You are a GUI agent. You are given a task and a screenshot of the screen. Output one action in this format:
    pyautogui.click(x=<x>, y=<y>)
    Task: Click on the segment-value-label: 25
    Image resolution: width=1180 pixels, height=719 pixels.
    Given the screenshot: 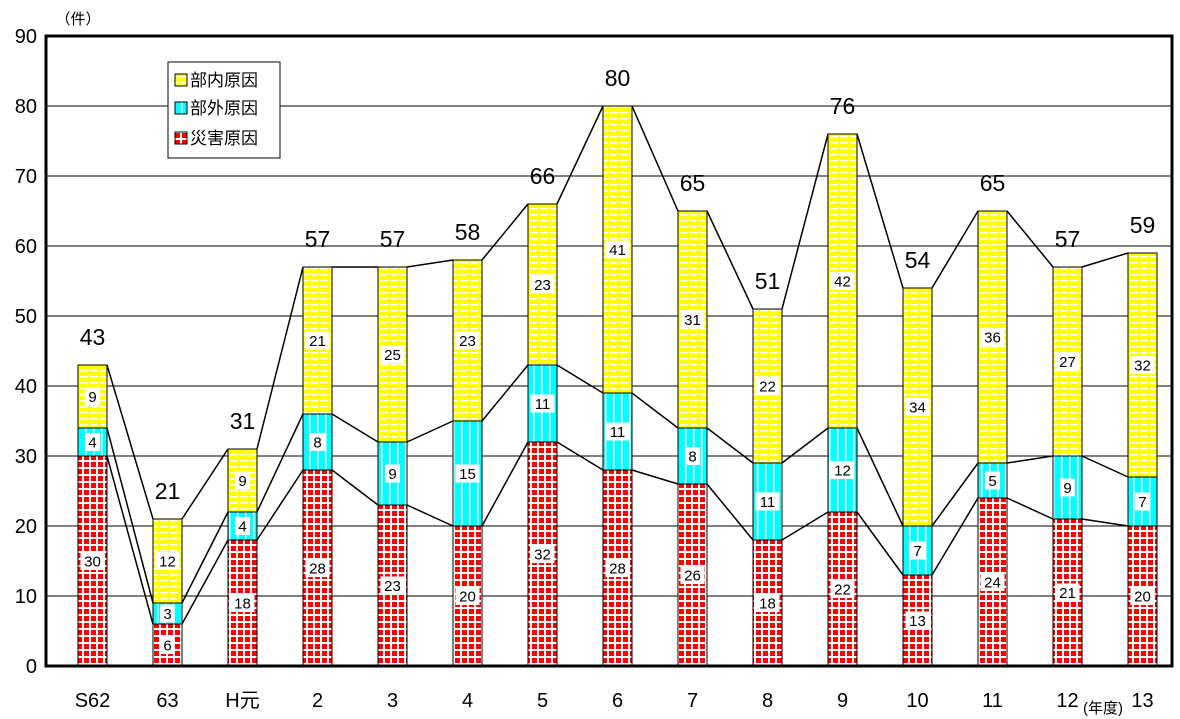 What is the action you would take?
    pyautogui.click(x=392, y=355)
    